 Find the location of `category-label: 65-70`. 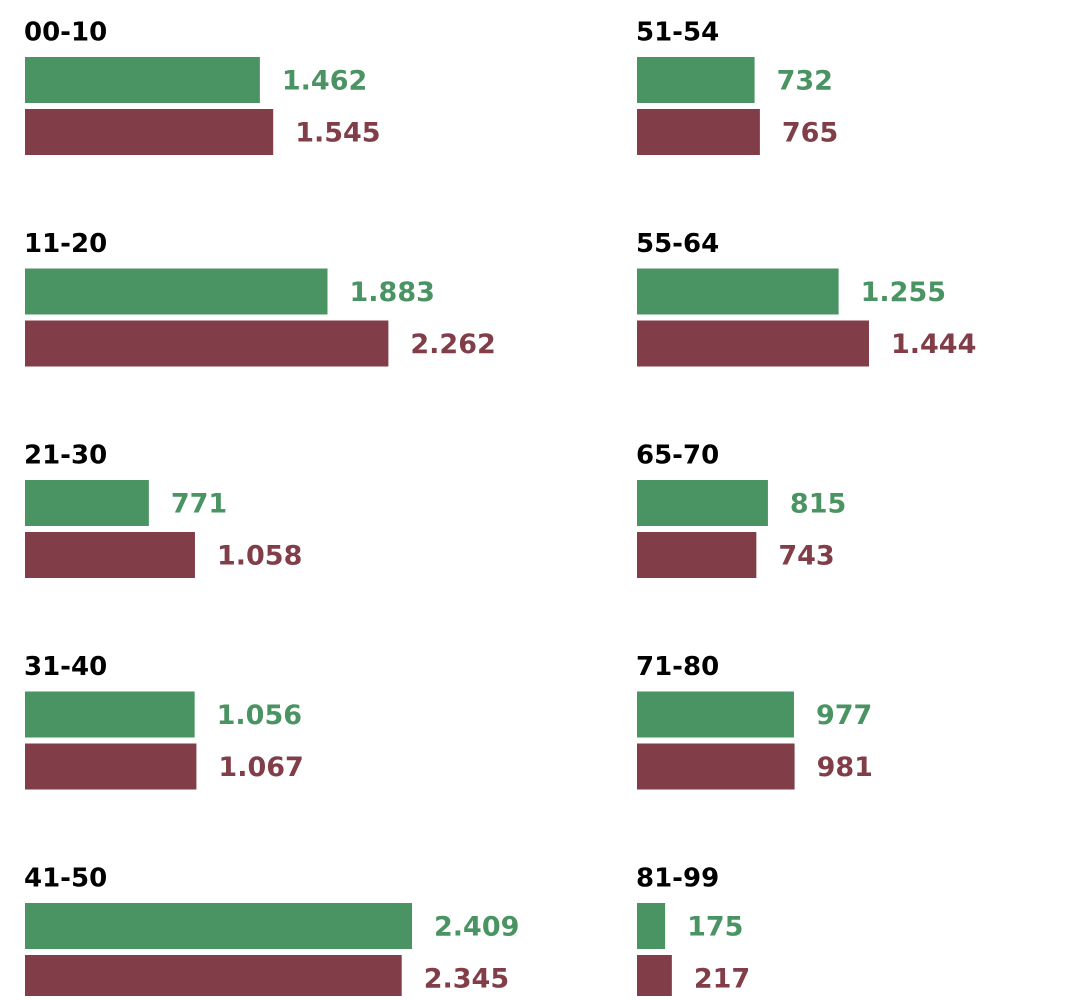

category-label: 65-70 is located at coordinates (677, 456).